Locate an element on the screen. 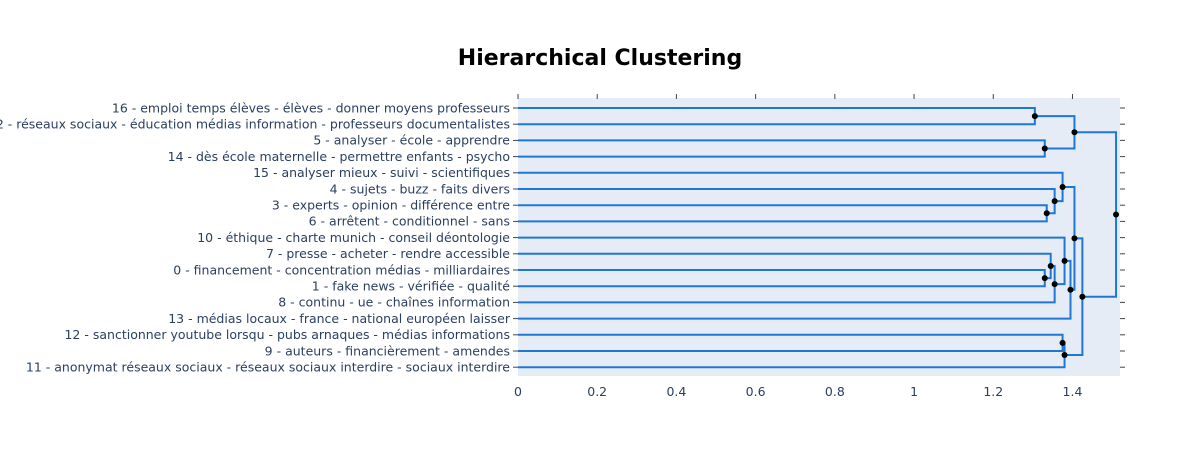  leaf-label: 7 - presse - acheter - rendre accessible is located at coordinates (388, 253).